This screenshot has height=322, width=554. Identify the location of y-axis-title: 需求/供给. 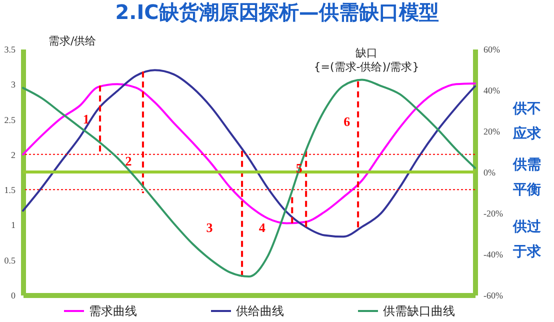
(72, 41).